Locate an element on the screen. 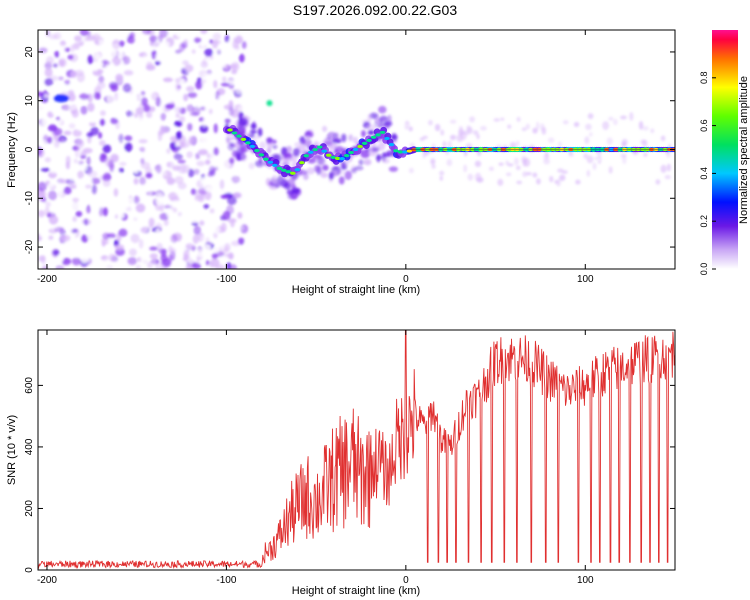 Image resolution: width=750 pixels, height=600 pixels. spectrogram-ytick-label: 0 is located at coordinates (29, 149).